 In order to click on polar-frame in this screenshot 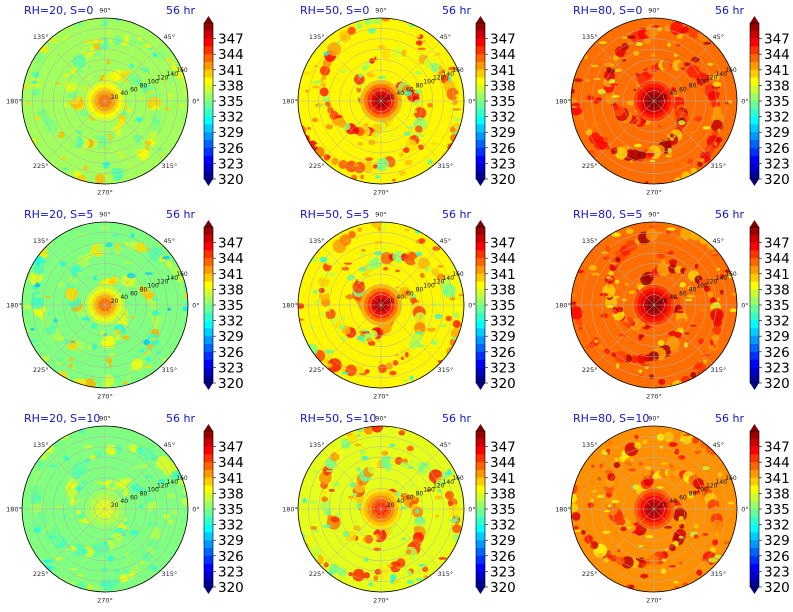, I will do `click(381, 101)`.